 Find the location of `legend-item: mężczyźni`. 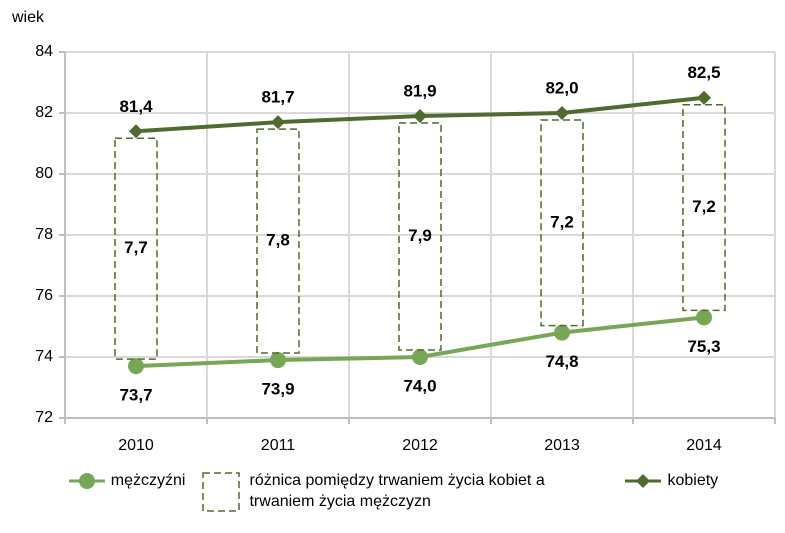

legend-item: mężczyźni is located at coordinates (126, 481).